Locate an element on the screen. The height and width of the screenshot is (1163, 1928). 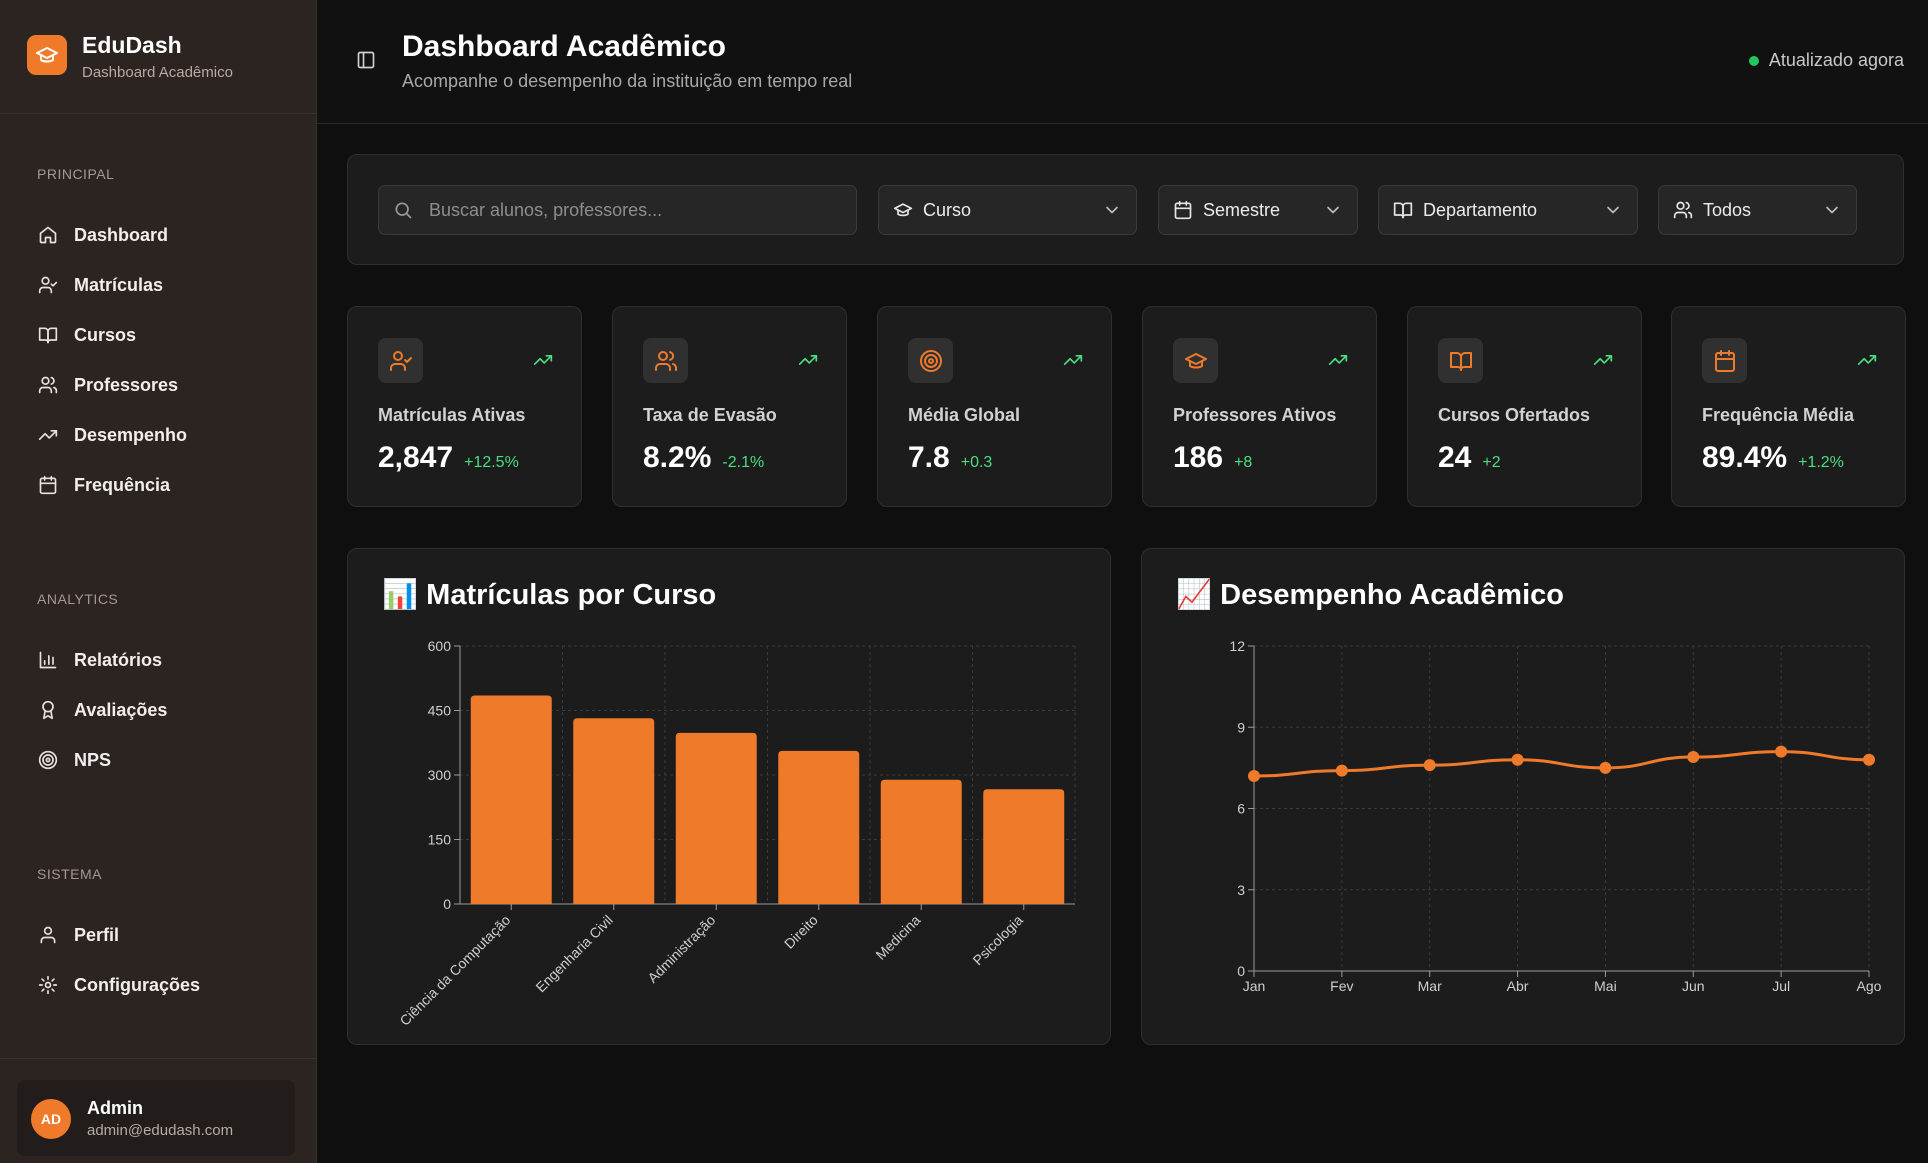
brand: EduDash Dashboard Acadêmico is located at coordinates (158, 57).